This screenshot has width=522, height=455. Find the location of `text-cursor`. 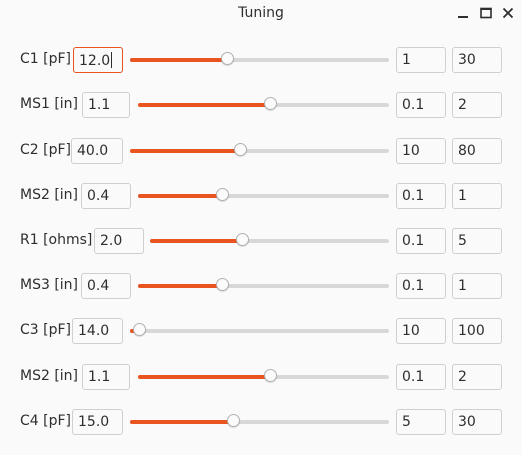

text-cursor is located at coordinates (112, 60).